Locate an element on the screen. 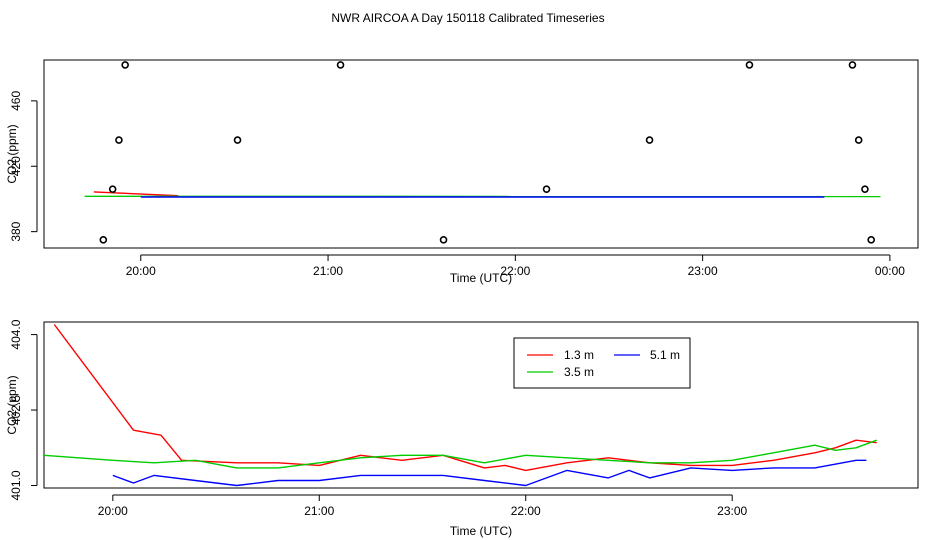 Image resolution: width=936 pixels, height=540 pixels. bottom-series-line-5-1-m is located at coordinates (489, 473).